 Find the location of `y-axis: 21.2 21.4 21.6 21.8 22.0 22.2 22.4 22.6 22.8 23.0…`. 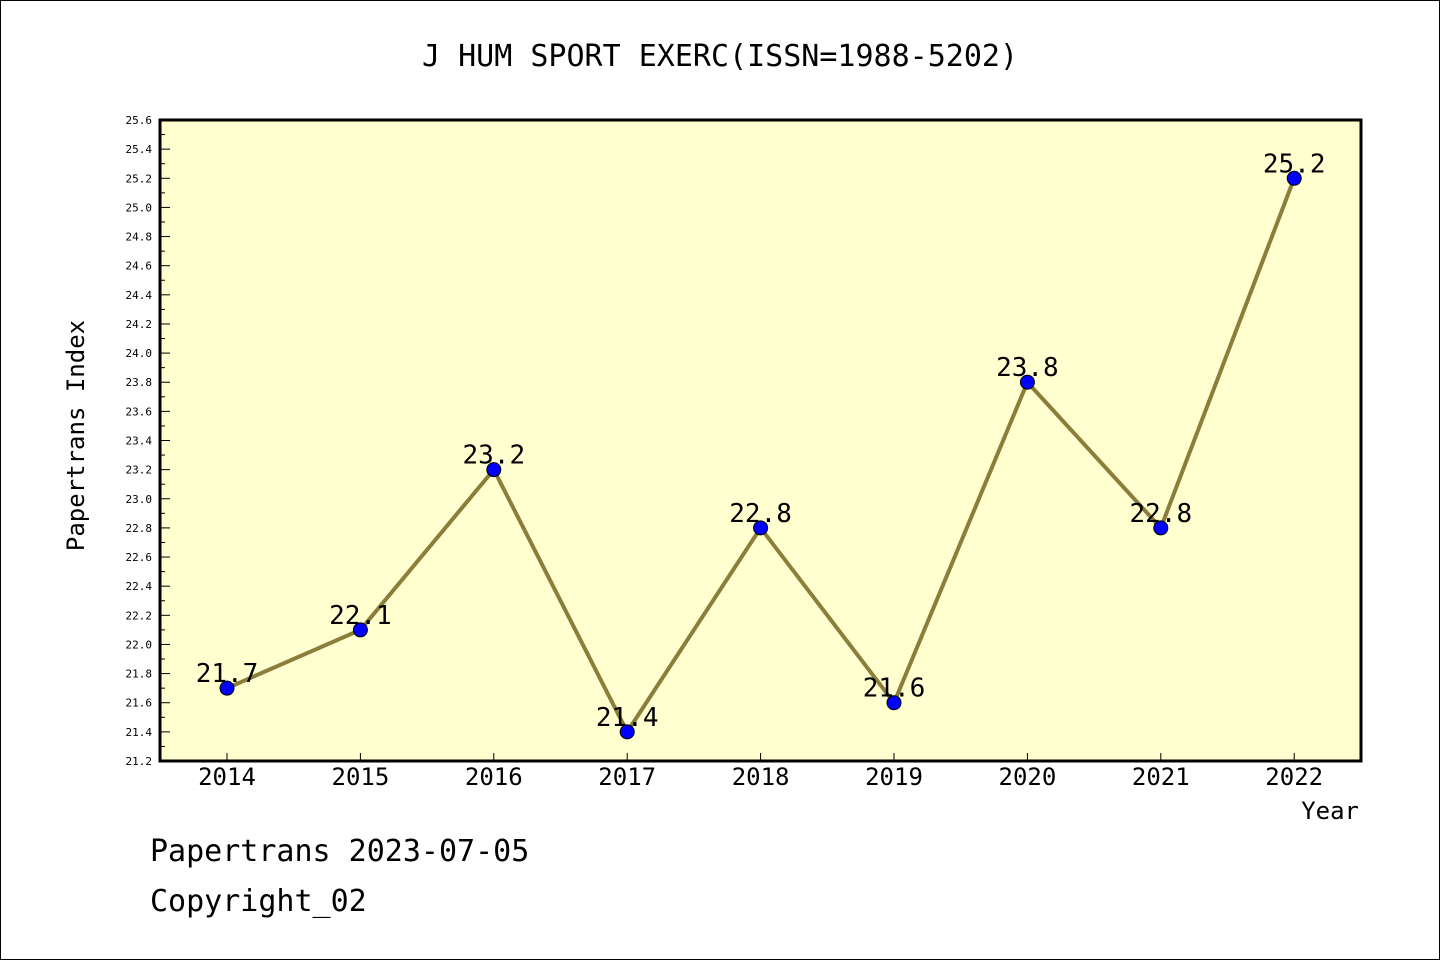

y-axis: 21.2 21.4 21.6 21.8 22.0 22.2 22.4 22.6 22.8 23.0… is located at coordinates (148, 441).